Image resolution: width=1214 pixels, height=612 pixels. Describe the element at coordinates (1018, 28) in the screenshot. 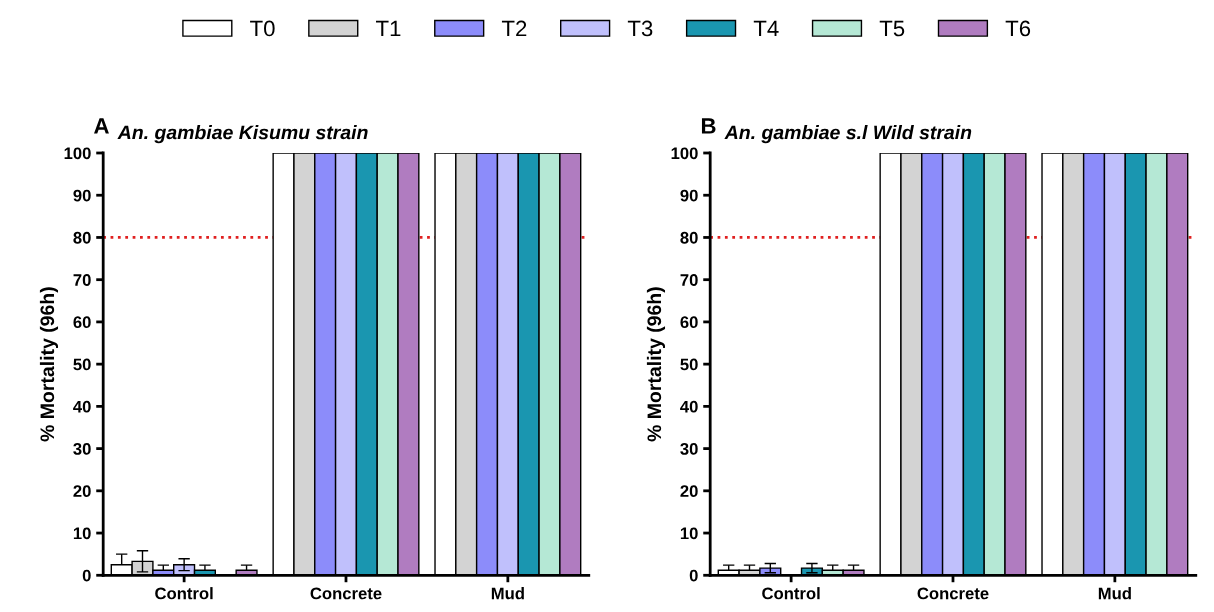

I see `legend-label: T6` at that location.